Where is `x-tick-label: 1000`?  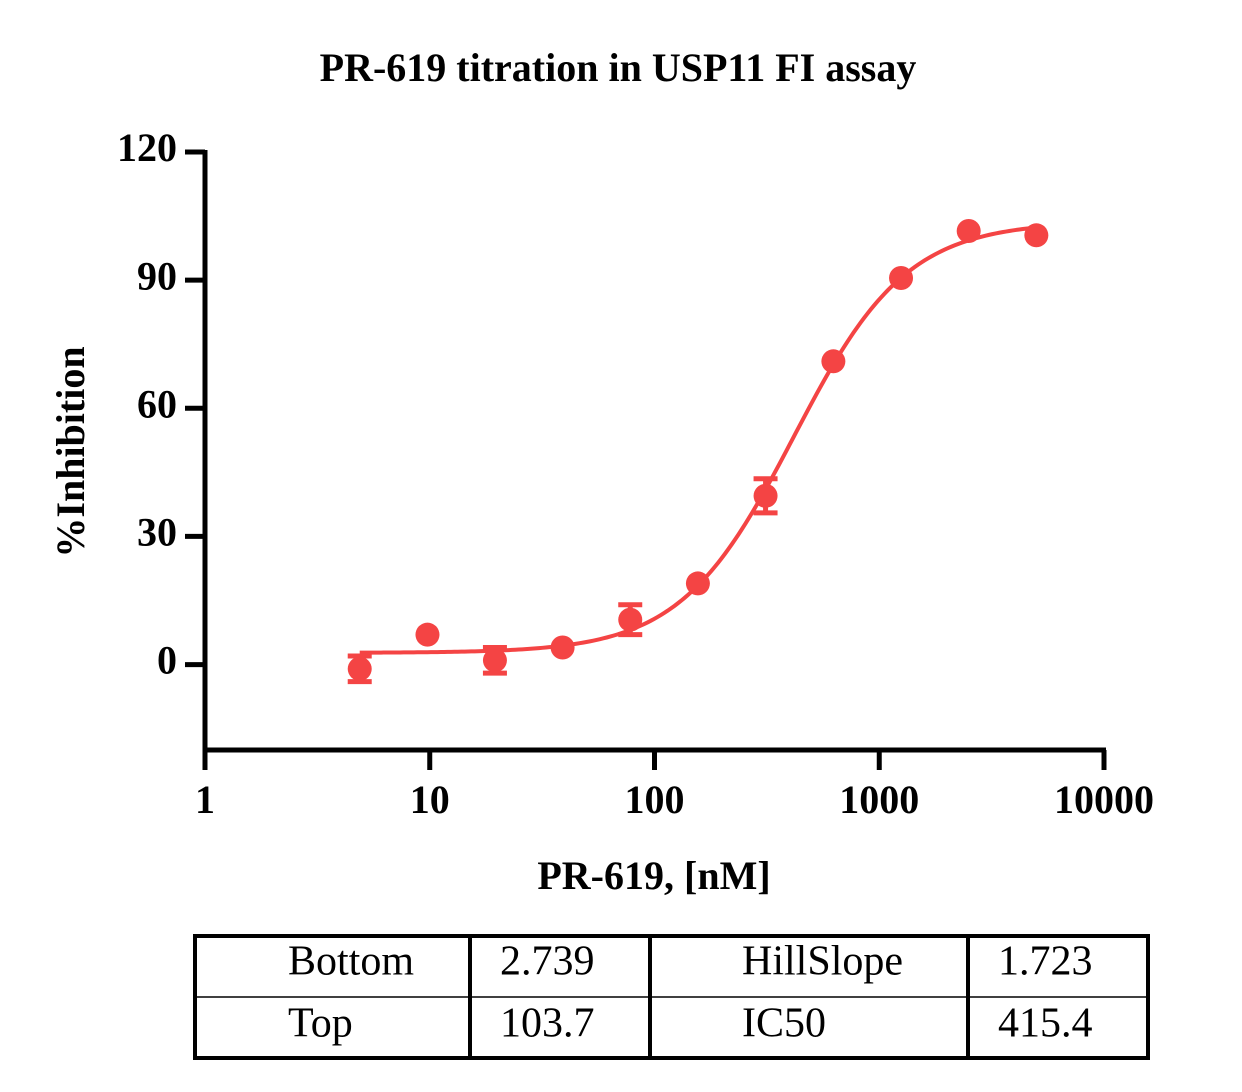
x-tick-label: 1000 is located at coordinates (879, 799).